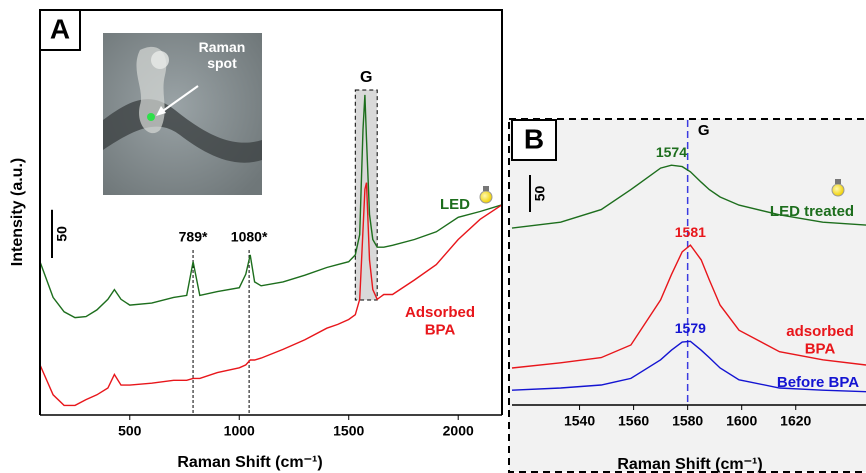  I want to click on x-tick-label: 1580, so click(687, 421).